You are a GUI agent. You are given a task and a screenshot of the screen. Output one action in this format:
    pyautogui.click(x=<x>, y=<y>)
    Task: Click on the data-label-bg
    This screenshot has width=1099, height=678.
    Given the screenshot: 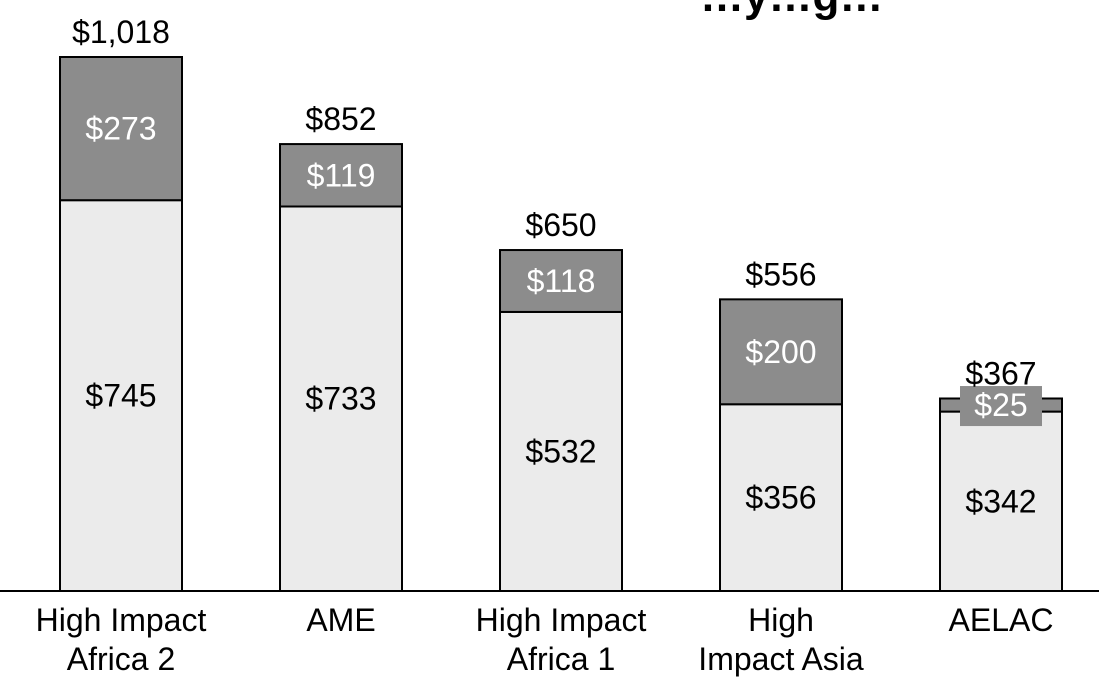 What is the action you would take?
    pyautogui.click(x=1001, y=406)
    